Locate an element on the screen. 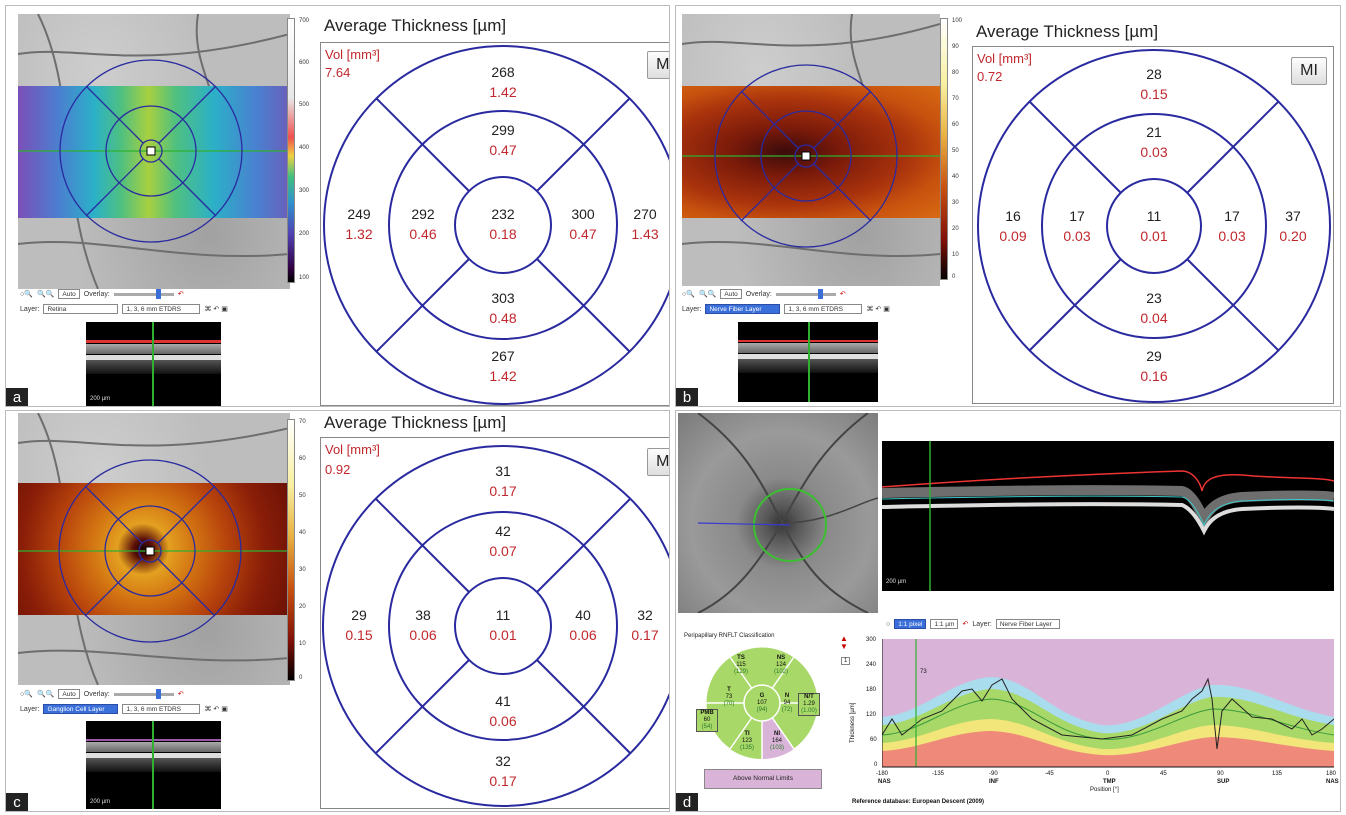 Image resolution: width=1346 pixels, height=815 pixels. sector-outer-nasal: 16 0.09 is located at coordinates (1013, 226).